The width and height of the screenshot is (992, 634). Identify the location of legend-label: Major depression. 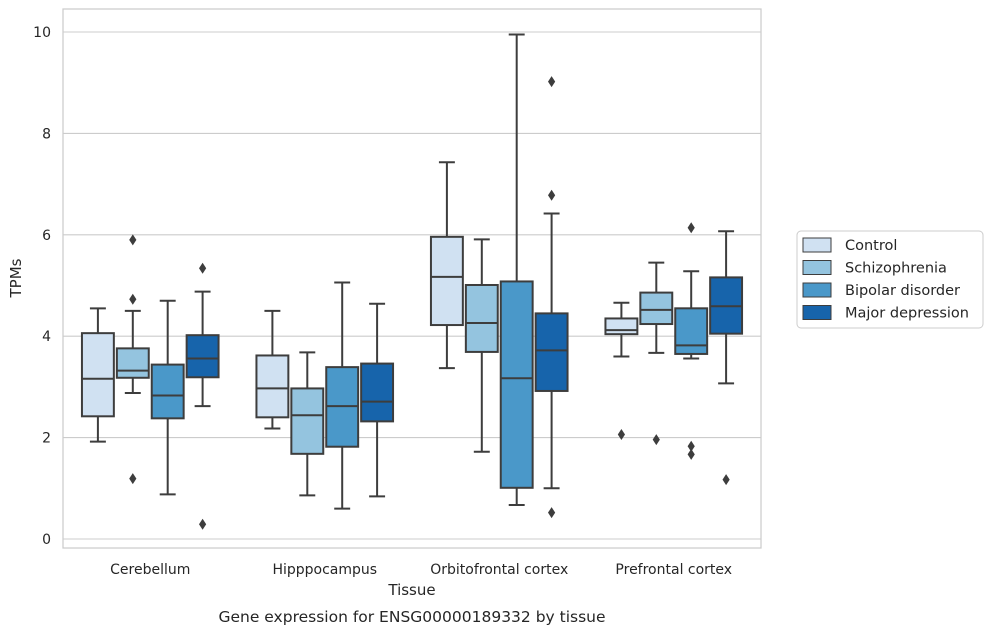
(907, 314).